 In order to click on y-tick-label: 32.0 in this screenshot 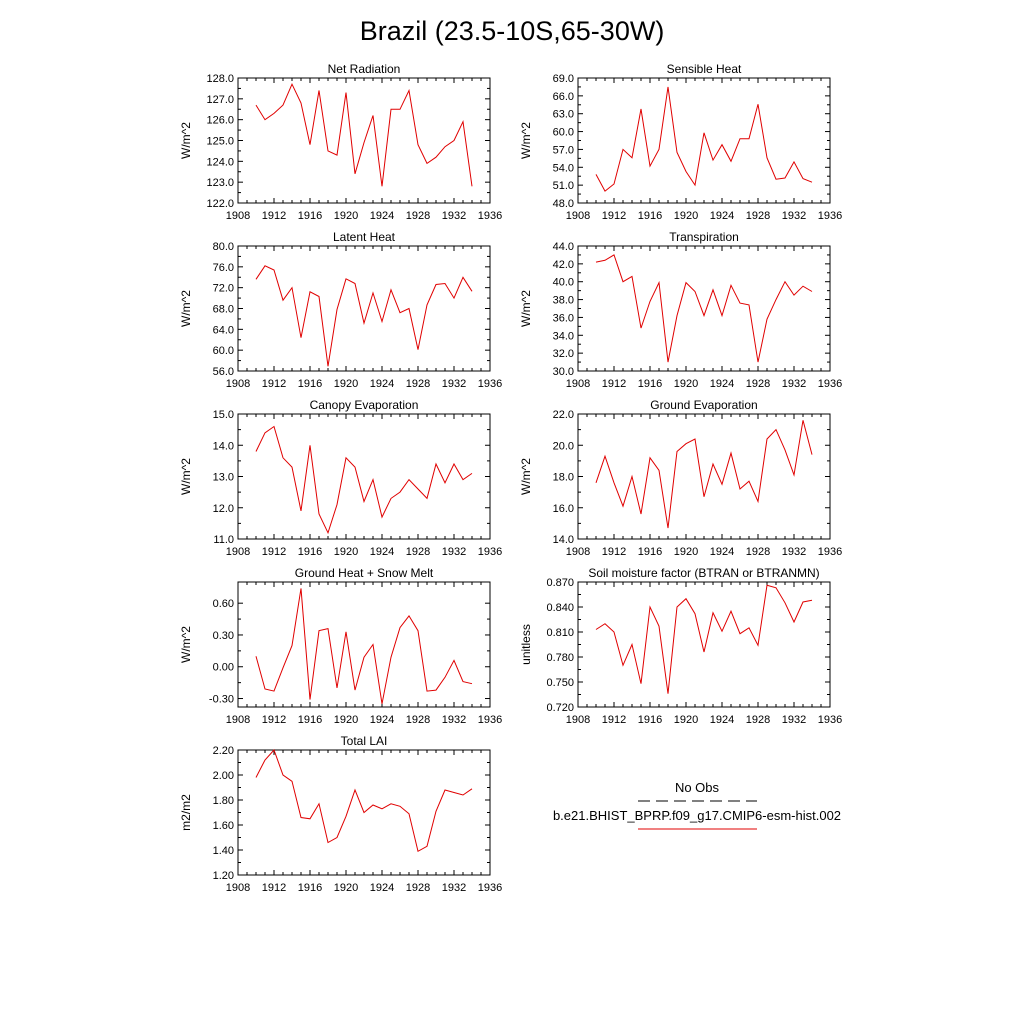, I will do `click(563, 354)`.